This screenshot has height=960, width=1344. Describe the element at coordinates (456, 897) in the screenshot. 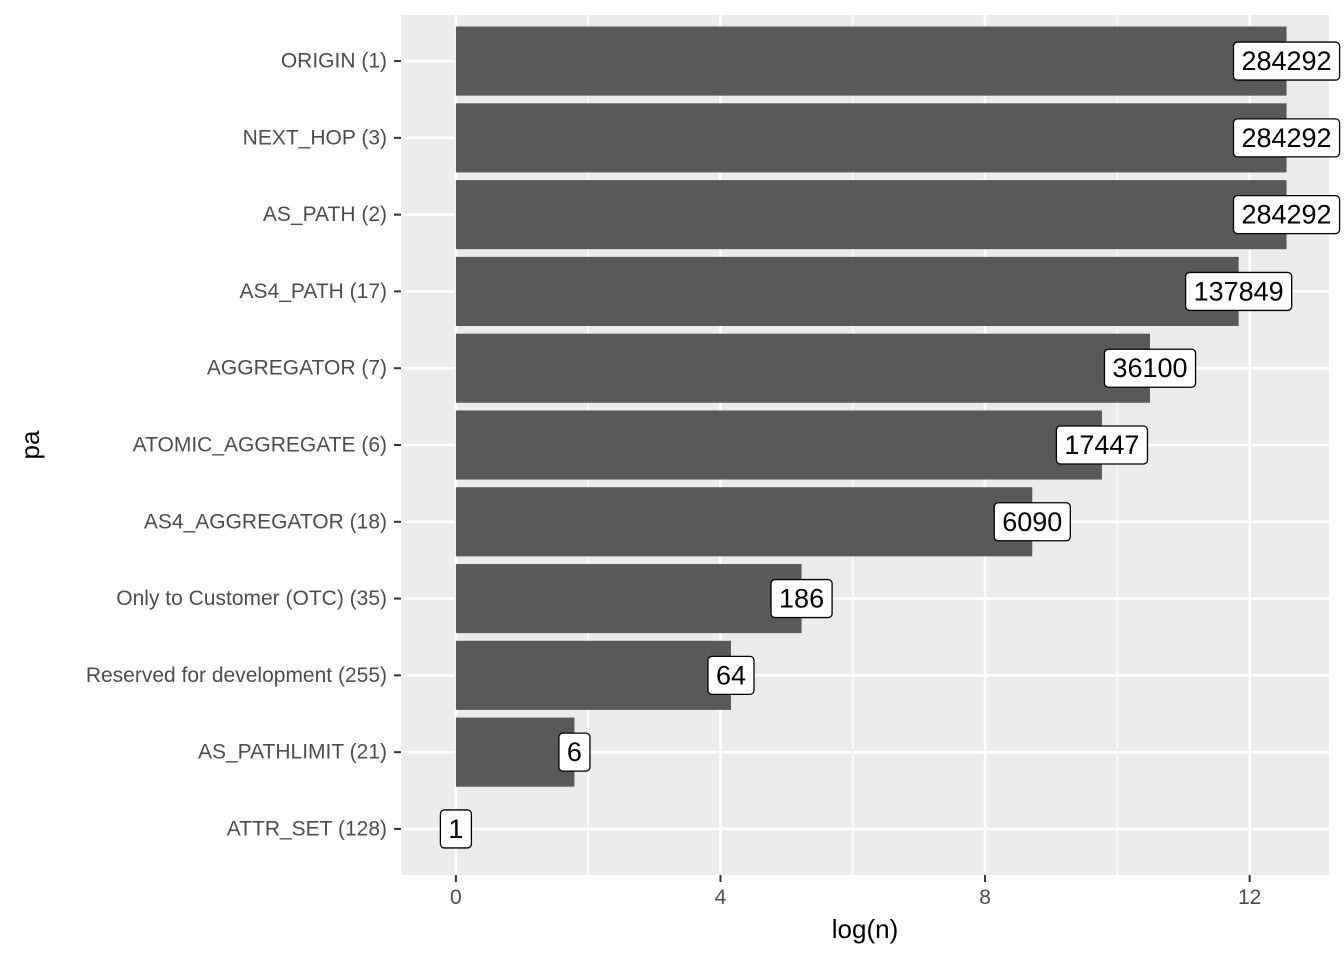

I see `x-tick-label: 0` at that location.